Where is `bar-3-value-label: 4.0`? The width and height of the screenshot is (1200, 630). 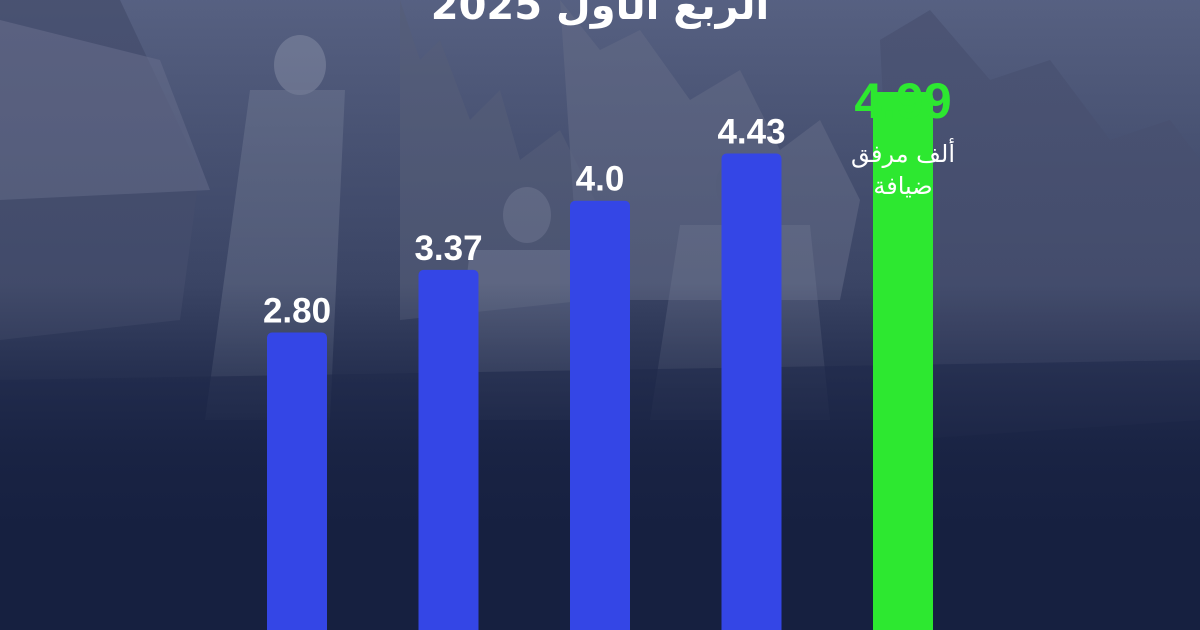
bar-3-value-label: 4.0 is located at coordinates (600, 179).